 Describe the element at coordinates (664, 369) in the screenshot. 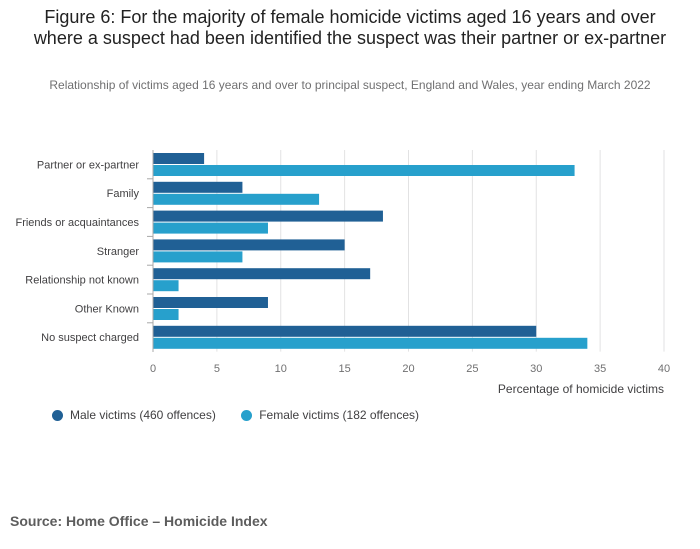

I see `x-tick-label: 40` at that location.